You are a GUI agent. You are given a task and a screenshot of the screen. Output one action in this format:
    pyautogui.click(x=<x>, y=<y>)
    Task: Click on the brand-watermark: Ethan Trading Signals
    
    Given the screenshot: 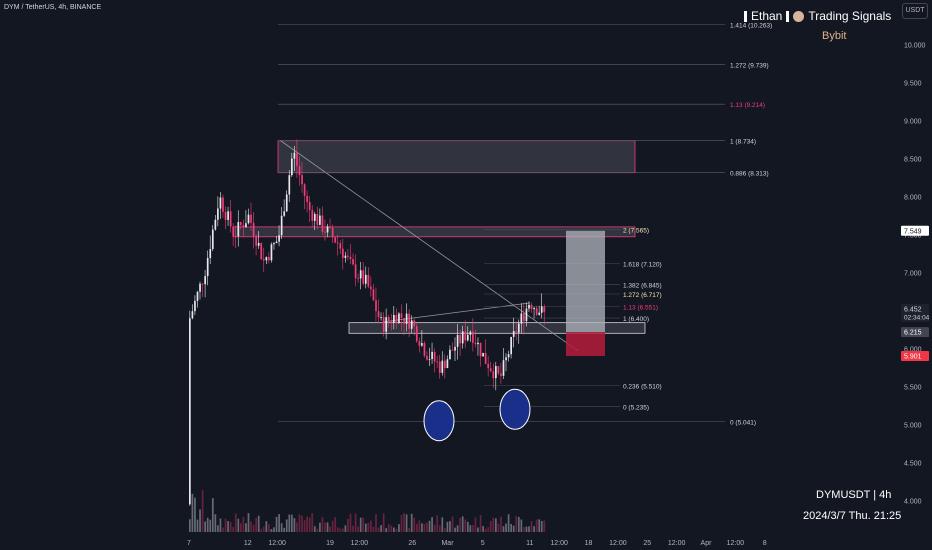 What is the action you would take?
    pyautogui.click(x=817, y=16)
    